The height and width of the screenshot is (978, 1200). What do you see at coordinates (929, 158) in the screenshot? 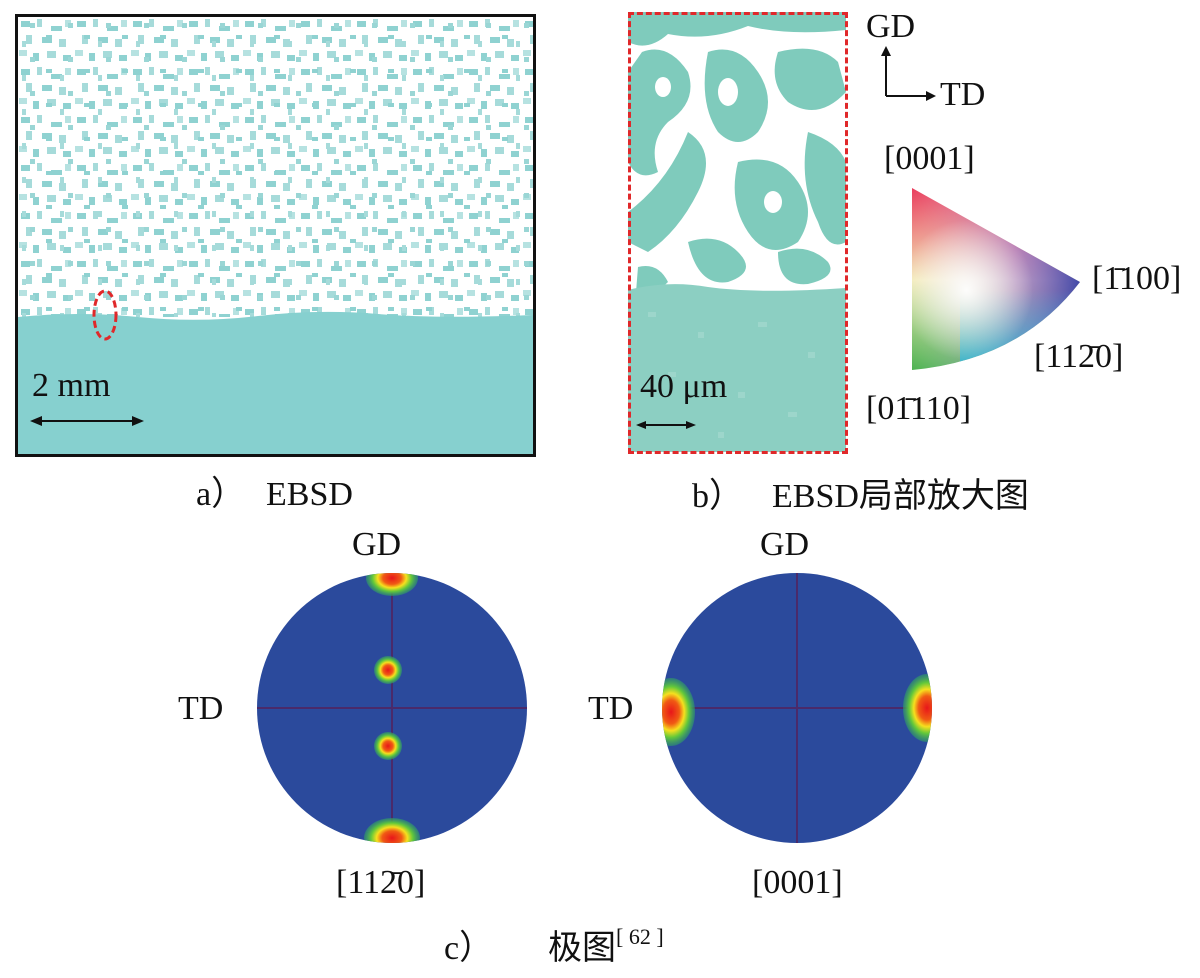
I see `ipf-label-0001: [0001]` at bounding box center [929, 158].